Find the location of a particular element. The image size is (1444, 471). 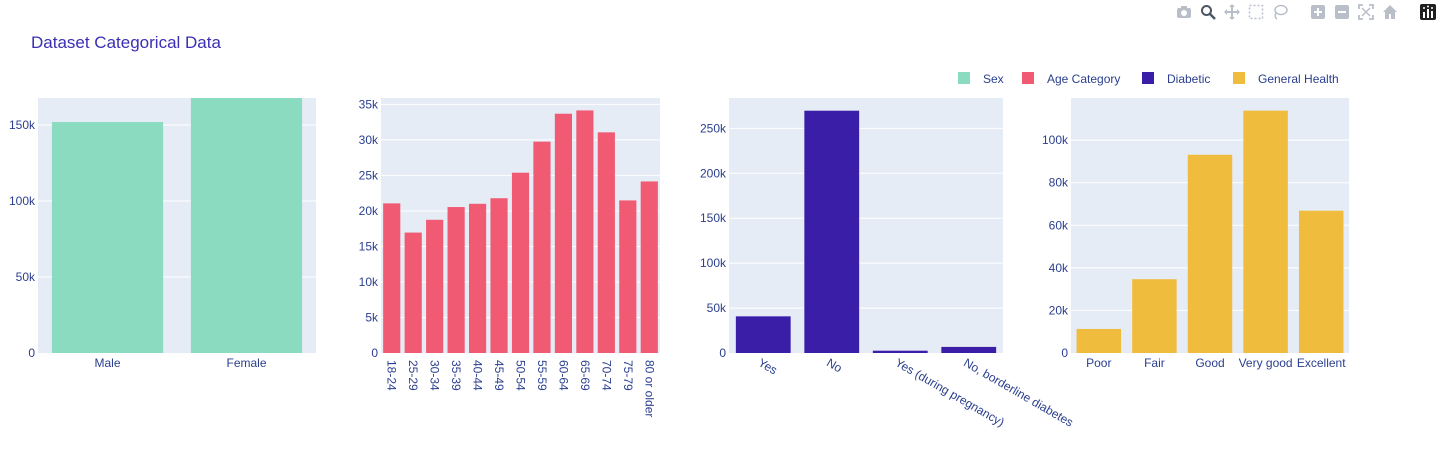

x-tick-label: Yes is located at coordinates (768, 366).